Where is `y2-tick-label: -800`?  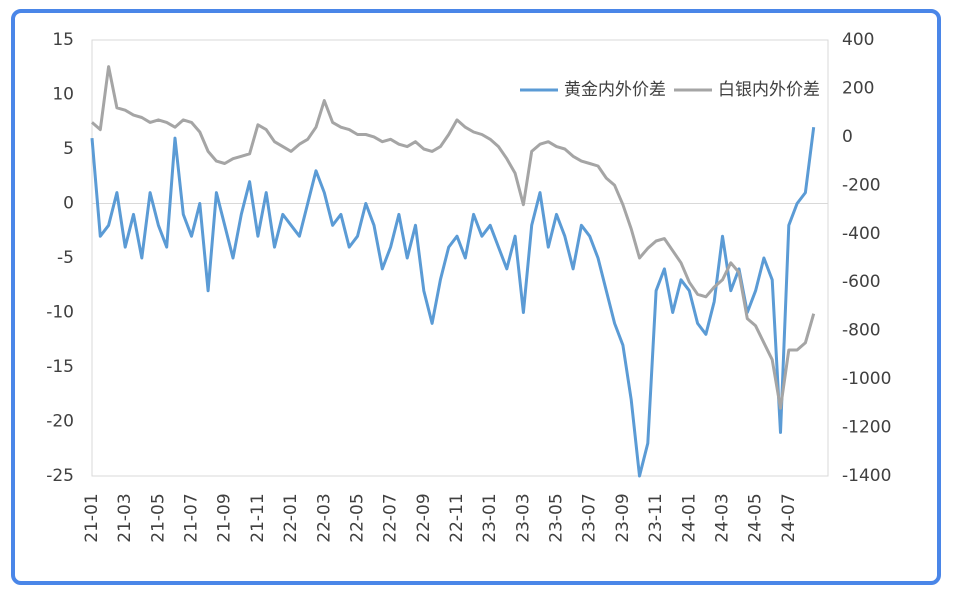
y2-tick-label: -800 is located at coordinates (861, 331).